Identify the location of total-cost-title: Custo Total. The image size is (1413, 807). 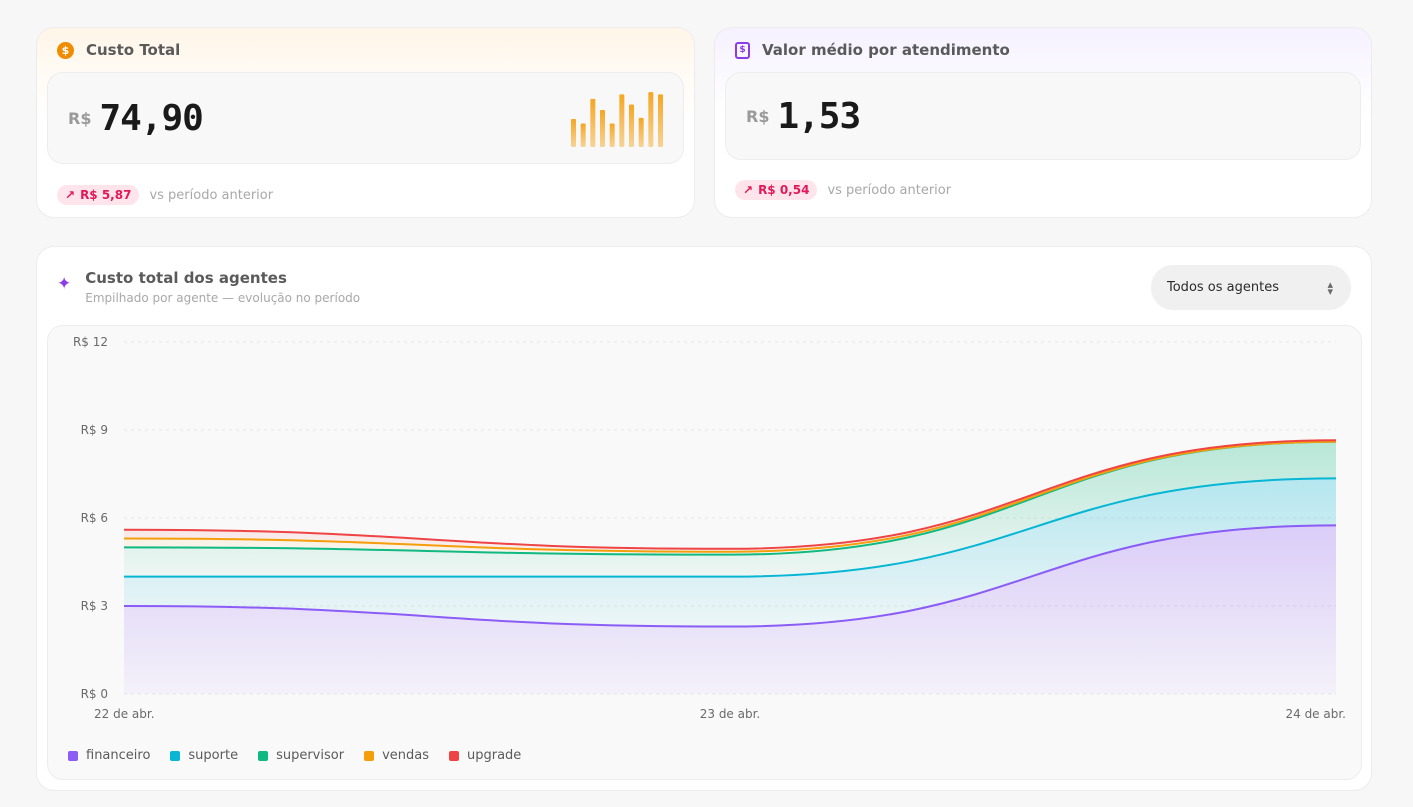
(133, 50).